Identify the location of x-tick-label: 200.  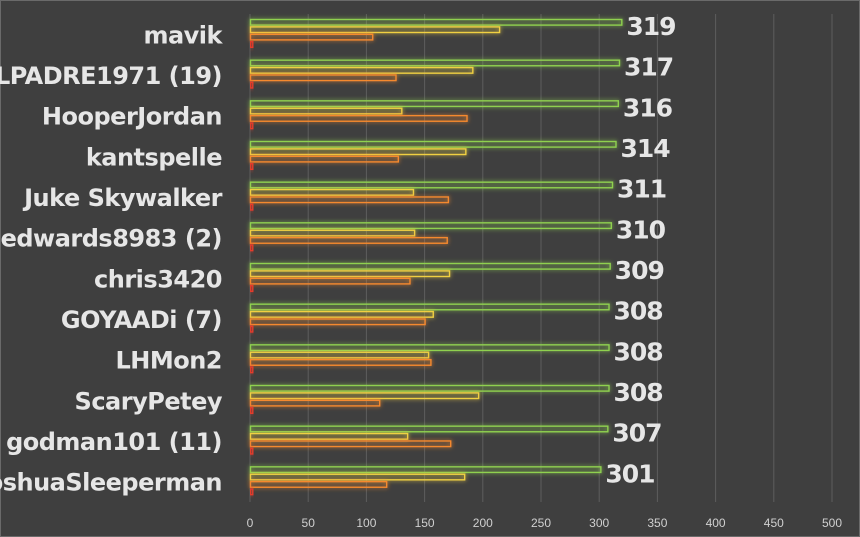
(483, 523).